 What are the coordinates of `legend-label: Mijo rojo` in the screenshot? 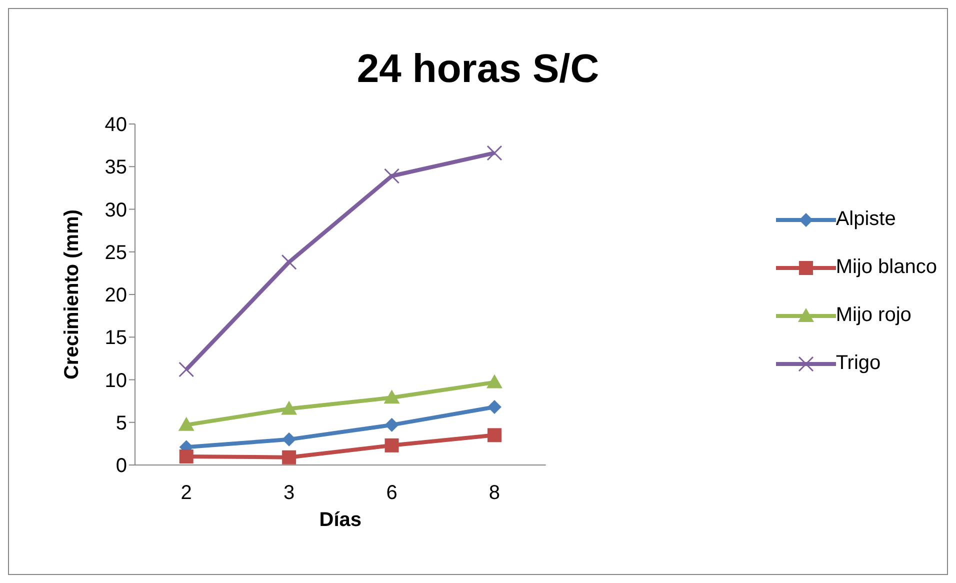 It's located at (874, 315).